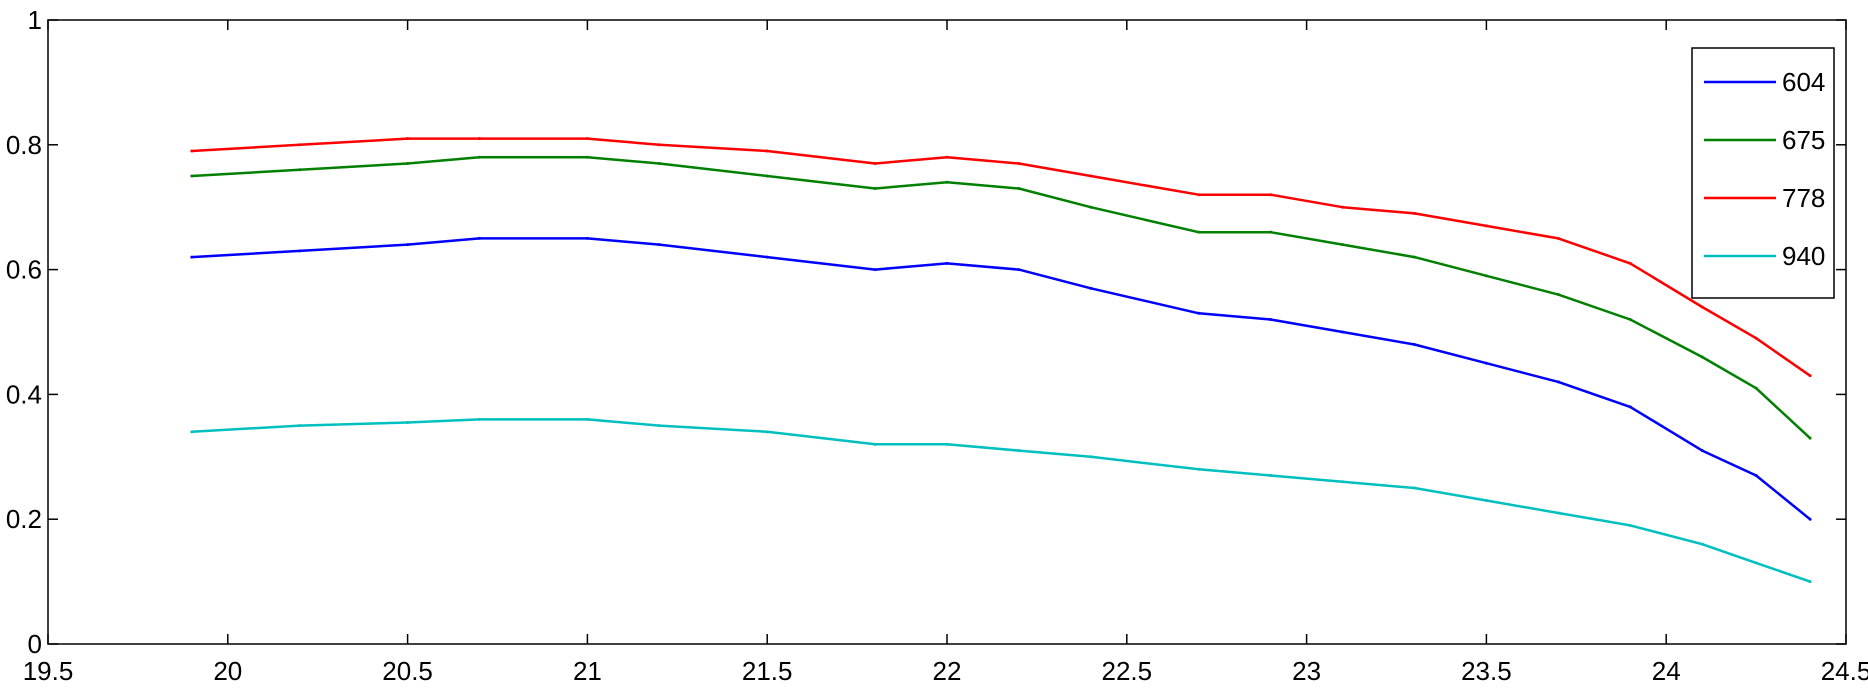  What do you see at coordinates (1126, 671) in the screenshot?
I see `x-tick-label: 22.5` at bounding box center [1126, 671].